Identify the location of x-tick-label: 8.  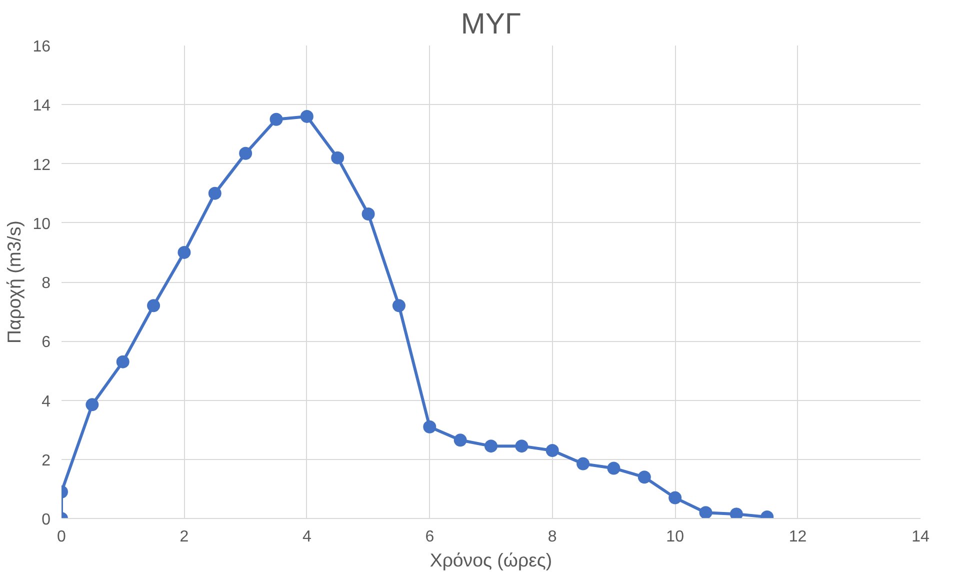
(552, 537).